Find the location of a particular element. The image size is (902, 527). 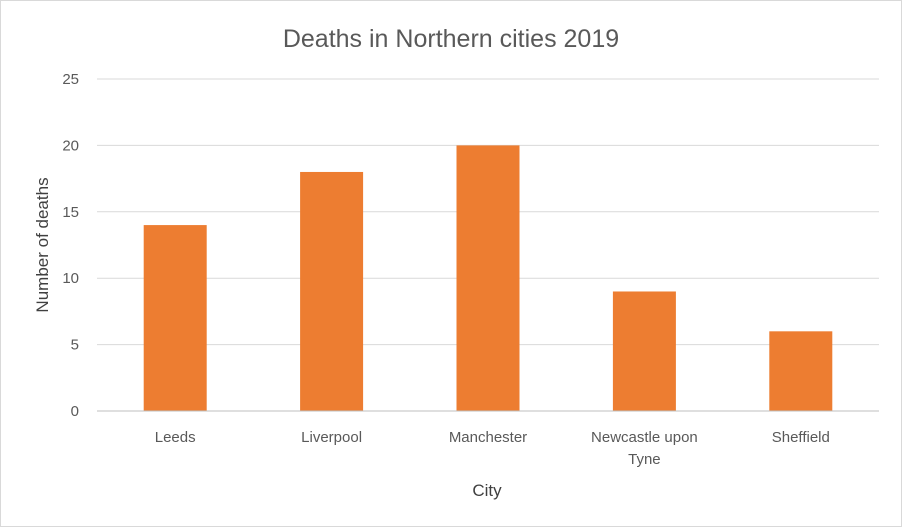

y-tick-label: 10 is located at coordinates (70, 278).